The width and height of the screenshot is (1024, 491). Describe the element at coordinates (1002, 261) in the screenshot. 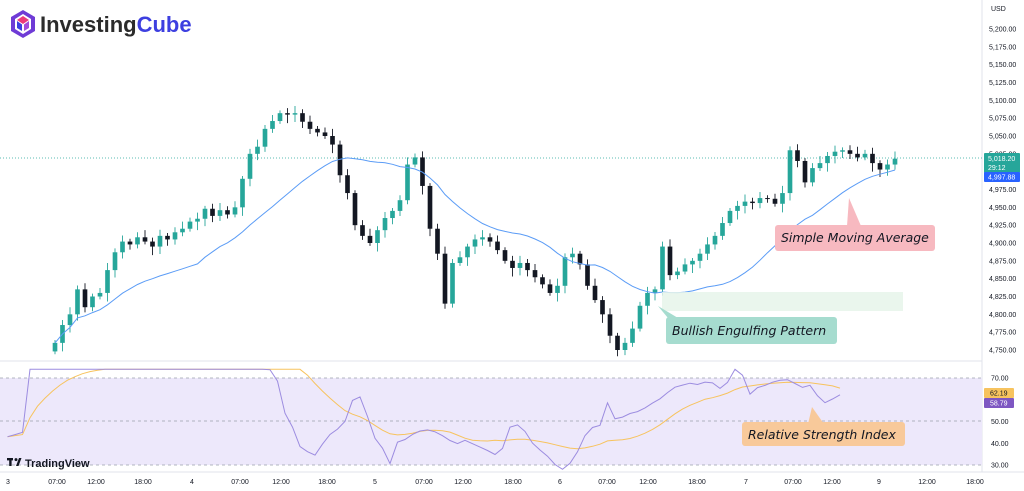

I see `price-tick-label: 4,875.00` at that location.